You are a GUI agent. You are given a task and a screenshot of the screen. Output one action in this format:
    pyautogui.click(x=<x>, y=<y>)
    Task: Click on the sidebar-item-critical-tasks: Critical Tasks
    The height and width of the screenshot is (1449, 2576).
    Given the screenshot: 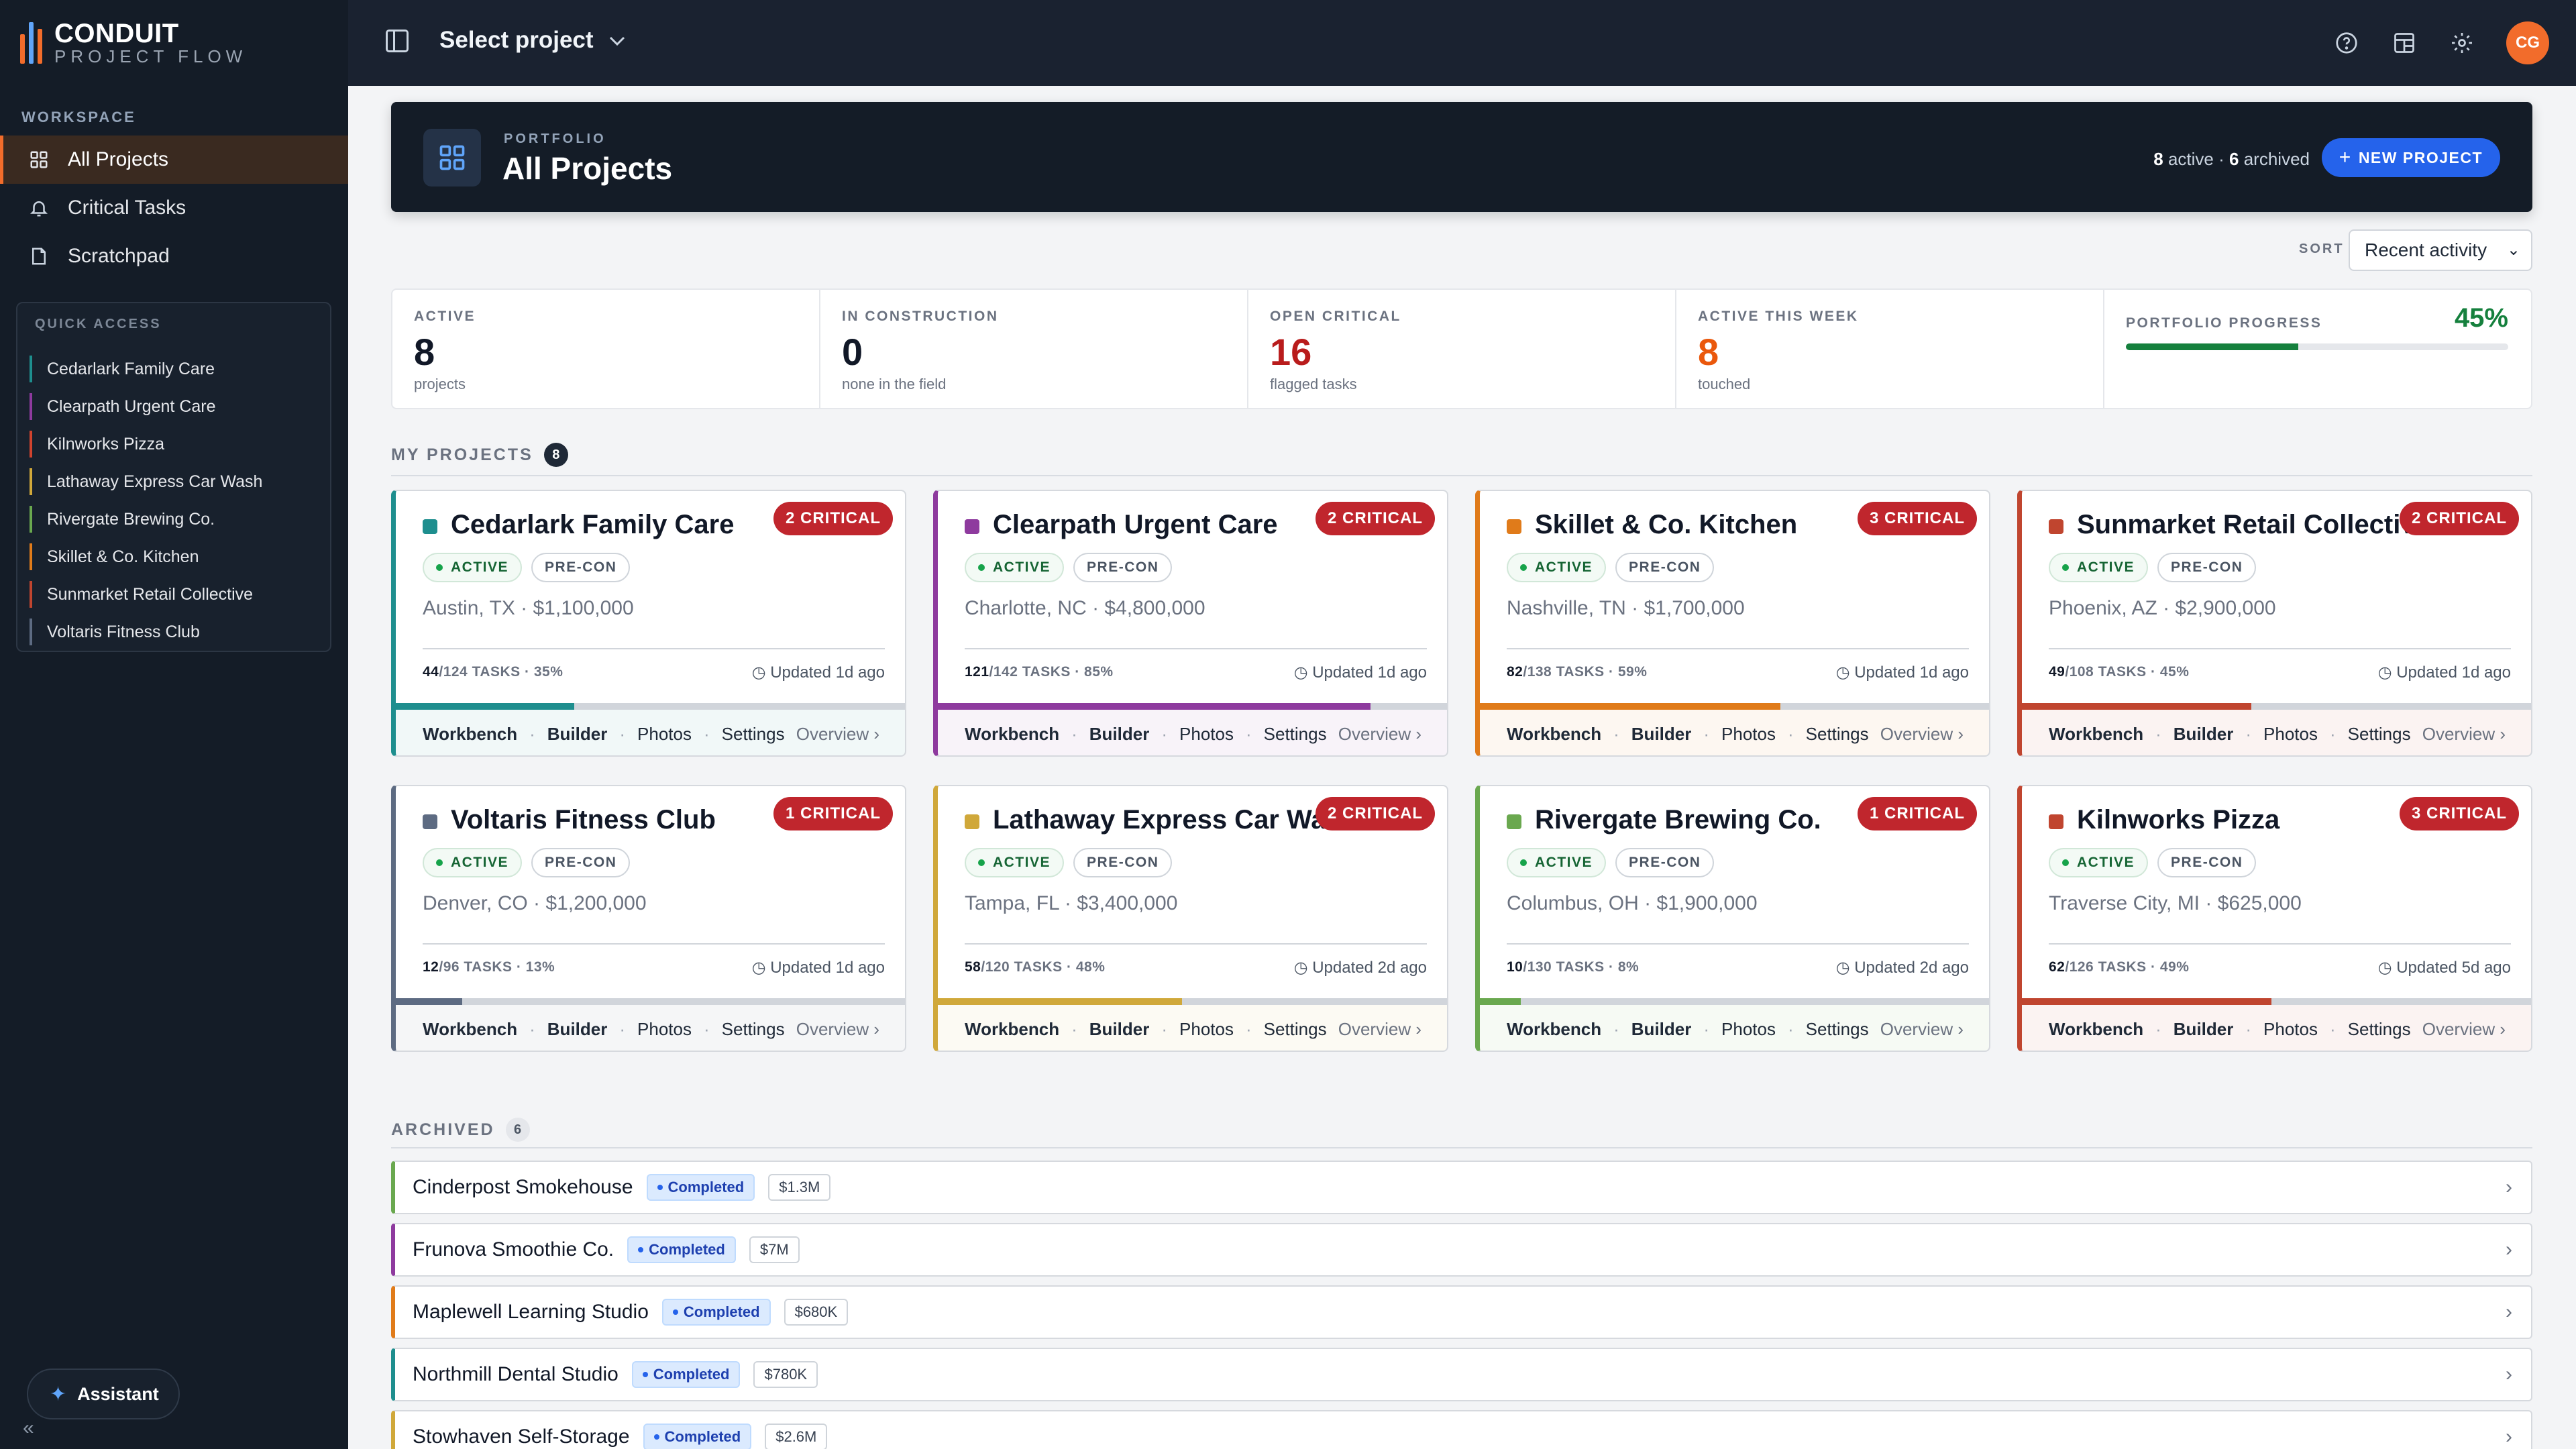 What is the action you would take?
    pyautogui.click(x=174, y=208)
    